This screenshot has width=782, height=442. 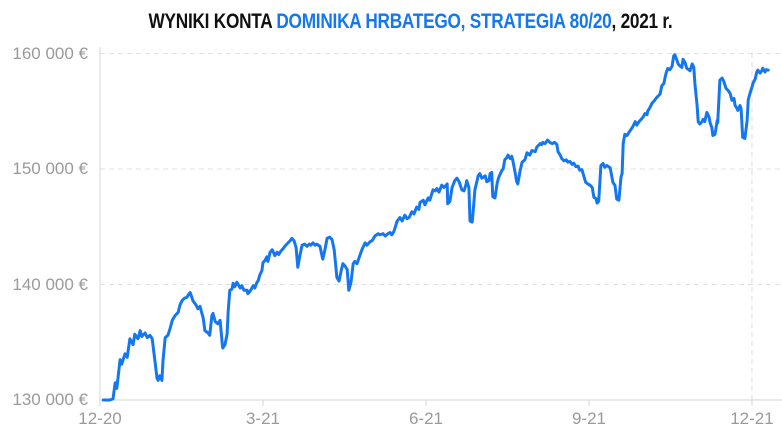 I want to click on chart-title-prefix: WYNIKI KONTA, so click(x=212, y=21).